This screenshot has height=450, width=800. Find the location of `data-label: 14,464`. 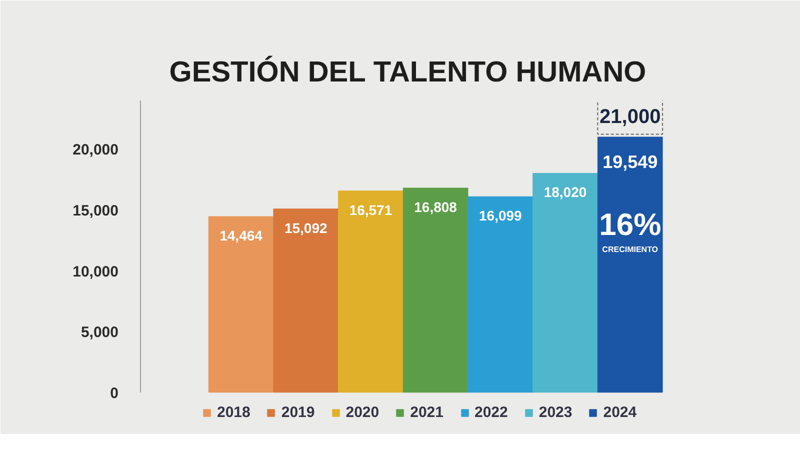

data-label: 14,464 is located at coordinates (241, 235).